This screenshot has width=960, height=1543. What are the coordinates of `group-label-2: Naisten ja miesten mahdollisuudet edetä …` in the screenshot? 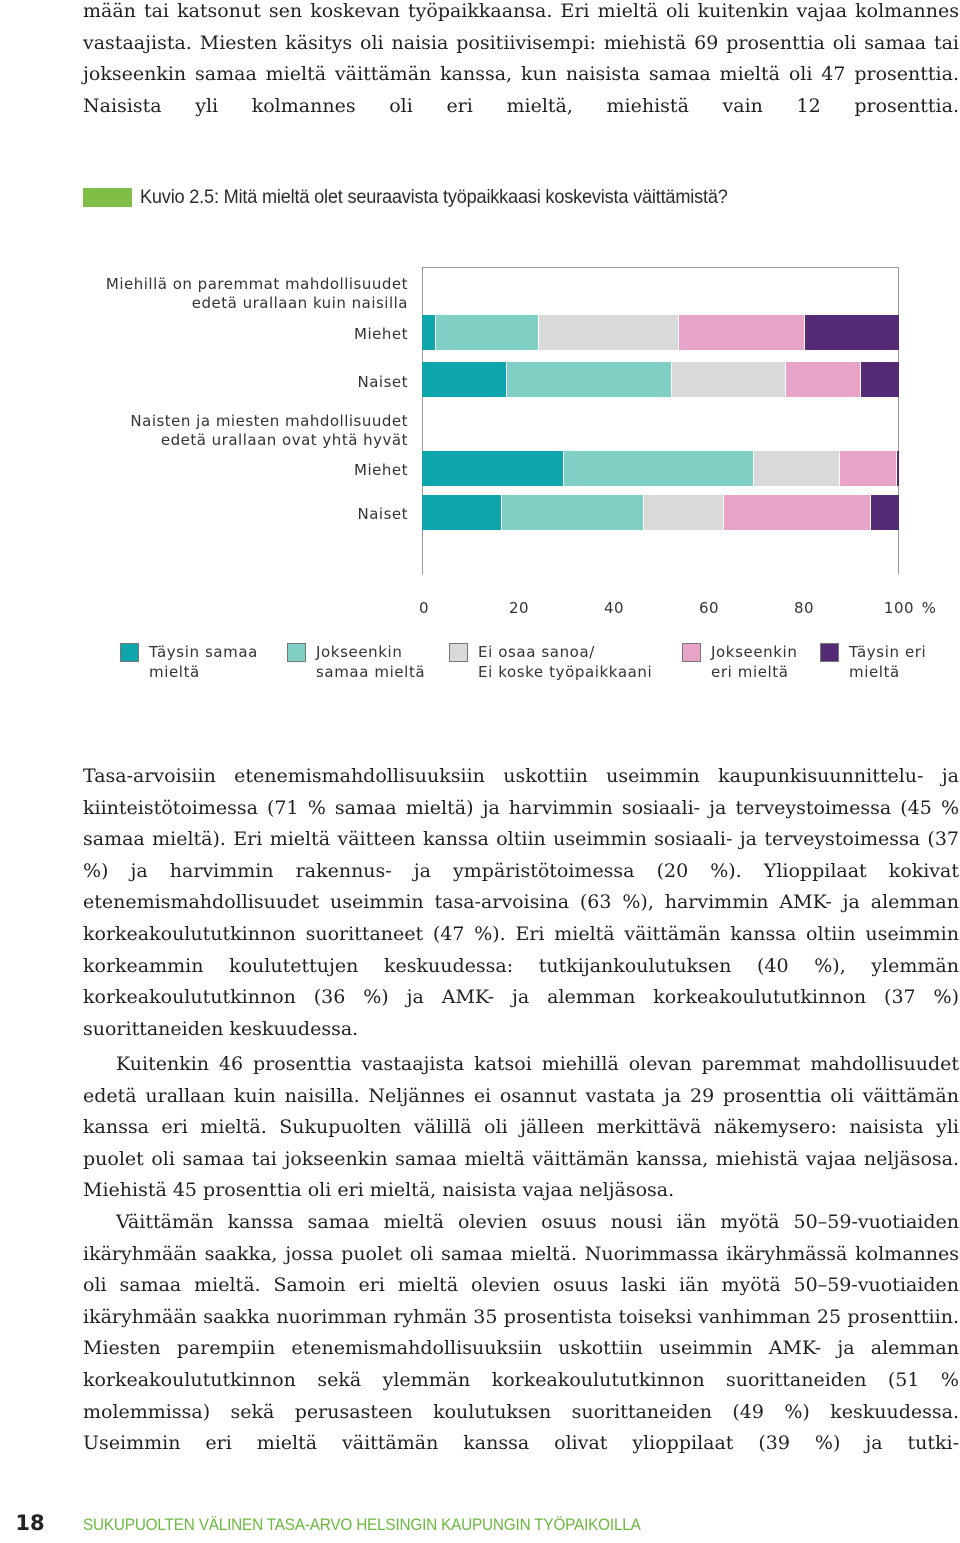 It's located at (269, 430).